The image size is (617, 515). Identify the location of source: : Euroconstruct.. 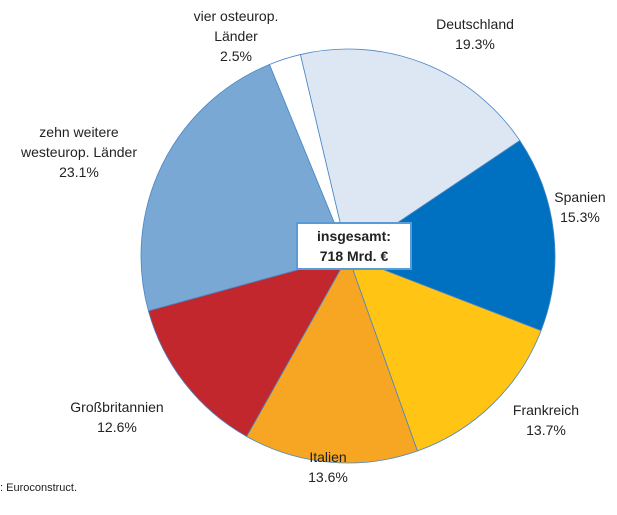
(39, 488).